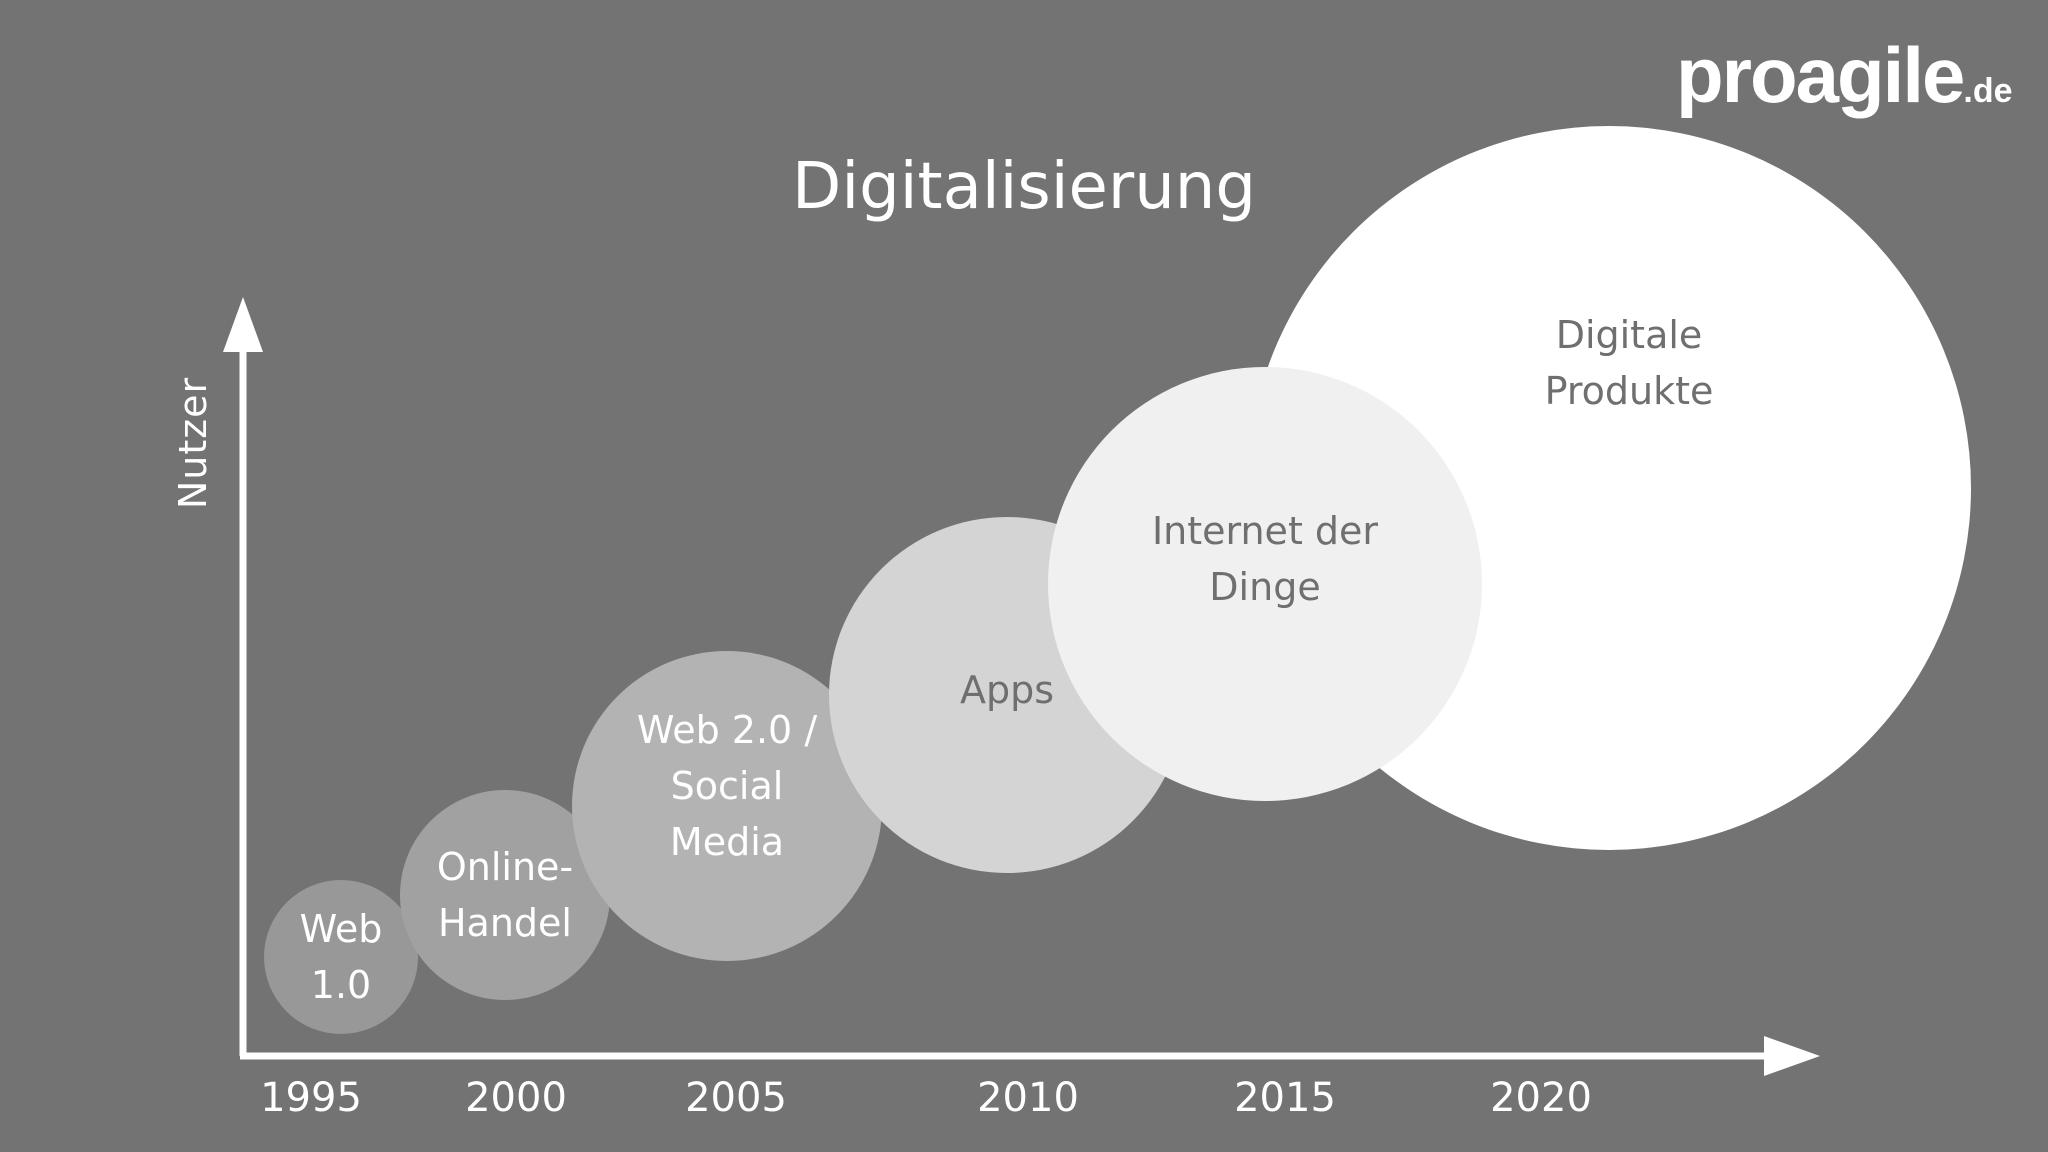 The height and width of the screenshot is (1152, 2048). I want to click on bubble-web-1: Web 1.0, so click(341, 957).